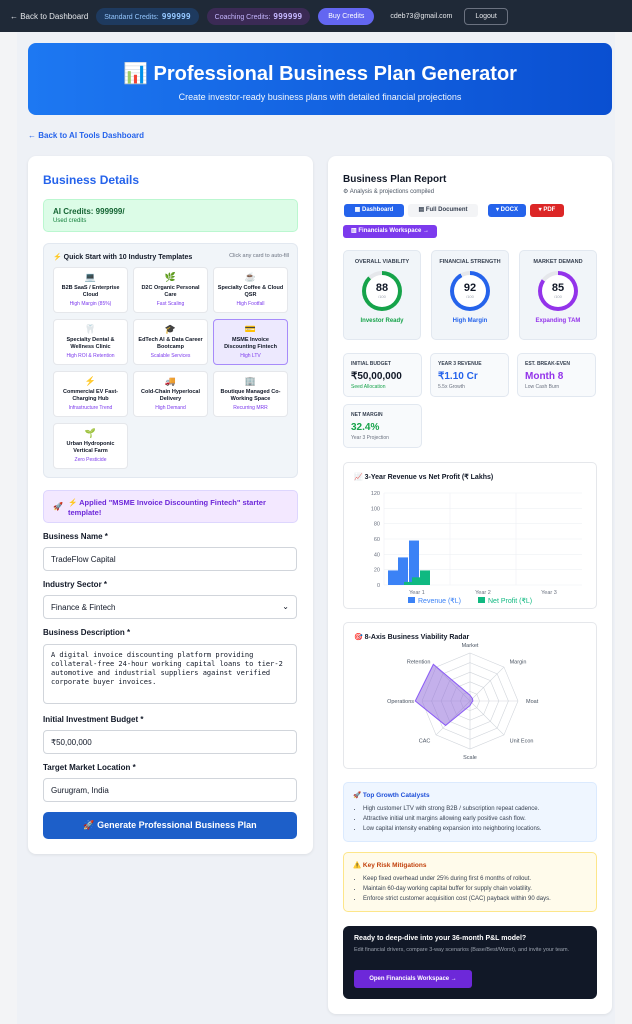 The height and width of the screenshot is (1024, 632). I want to click on business-description-label: Business Description *, so click(87, 632).